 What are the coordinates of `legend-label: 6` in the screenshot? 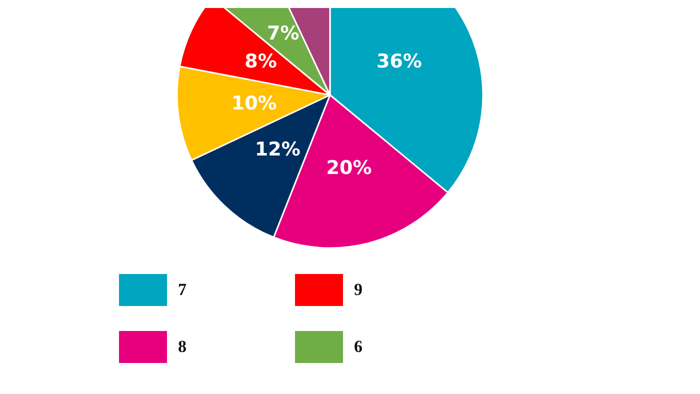 It's located at (358, 347).